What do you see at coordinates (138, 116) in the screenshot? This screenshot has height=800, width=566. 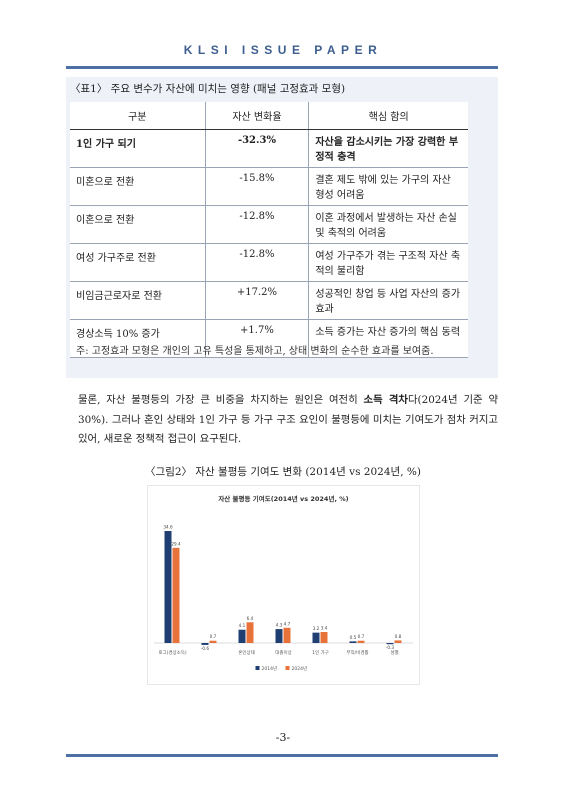 I see `table-header-category: 구분` at bounding box center [138, 116].